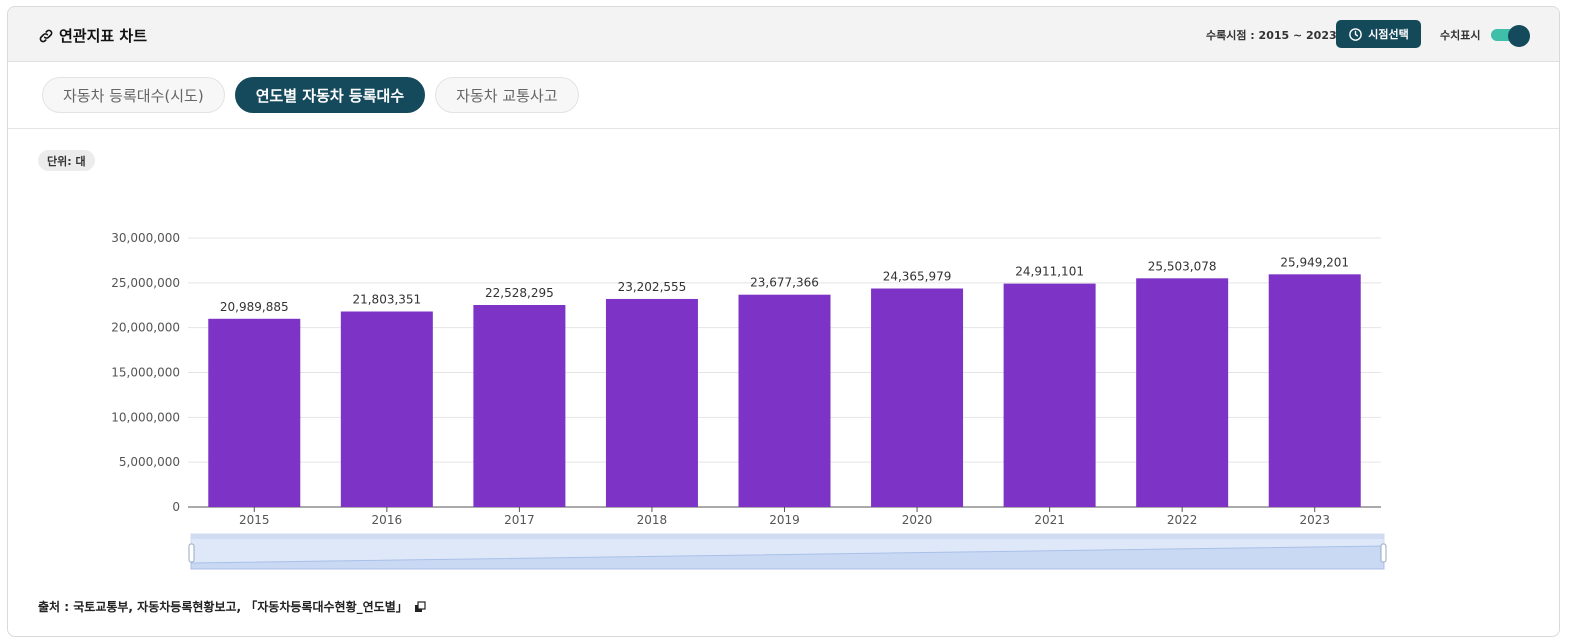 The height and width of the screenshot is (644, 1574). Describe the element at coordinates (1314, 520) in the screenshot. I see `x-tick-label: 2023` at that location.